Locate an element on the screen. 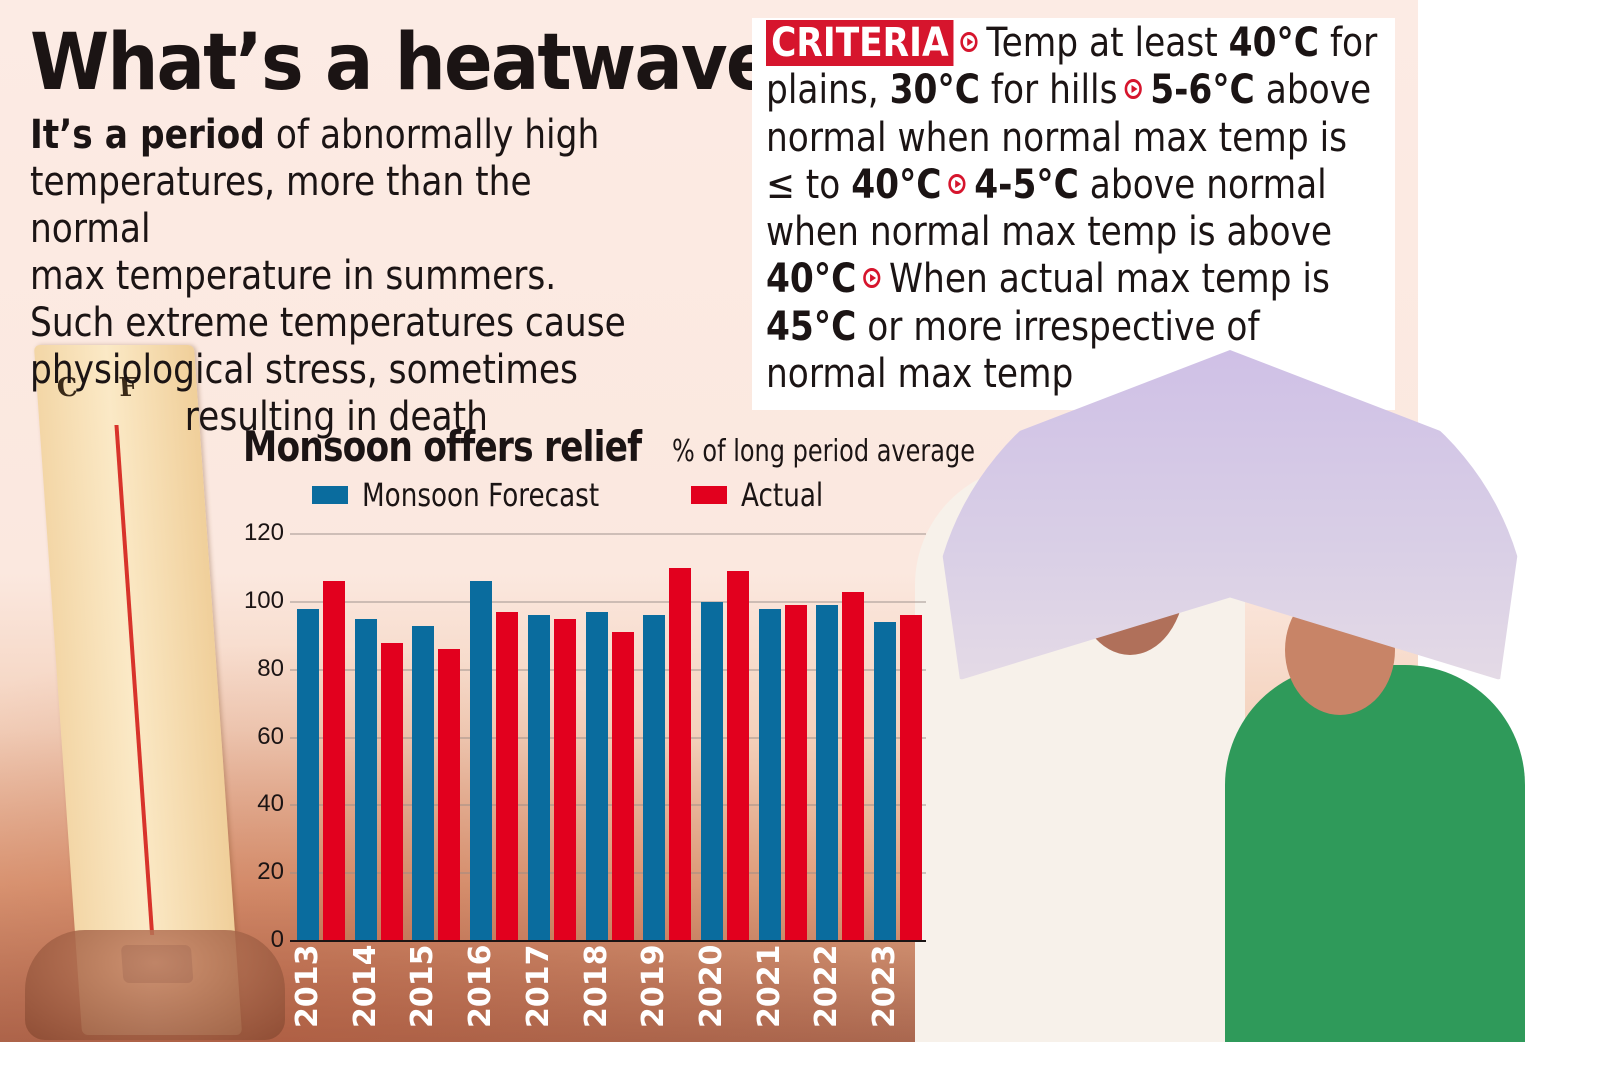 This screenshot has width=1600, height=1070. y-tick-label: 40 is located at coordinates (270, 804).